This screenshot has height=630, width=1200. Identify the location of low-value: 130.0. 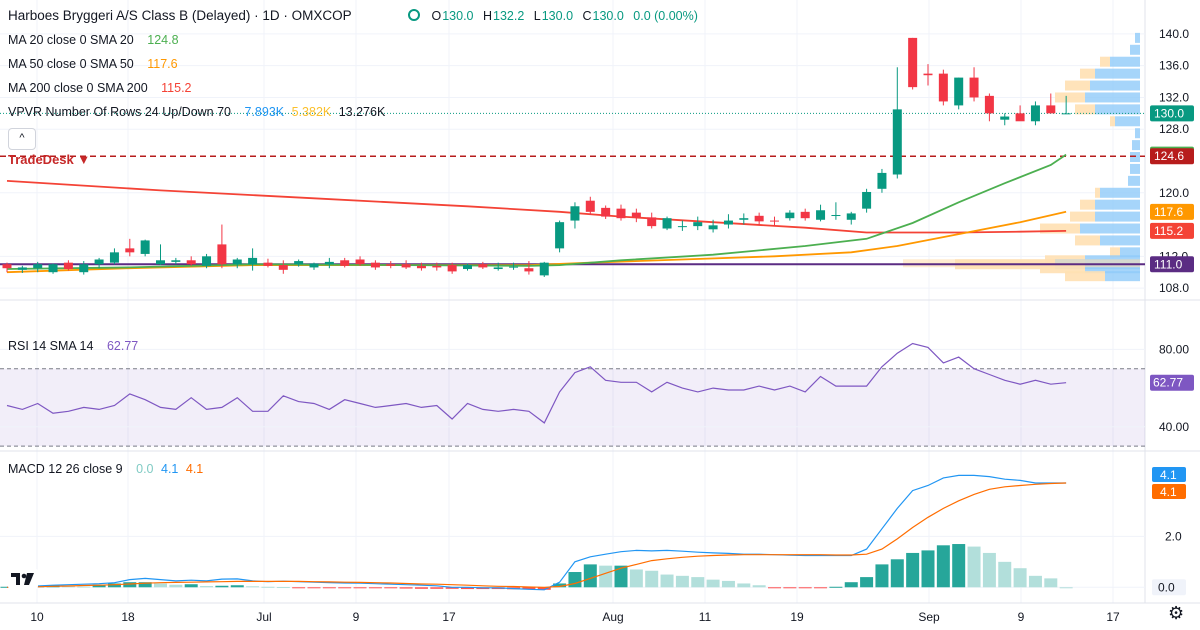
(557, 16).